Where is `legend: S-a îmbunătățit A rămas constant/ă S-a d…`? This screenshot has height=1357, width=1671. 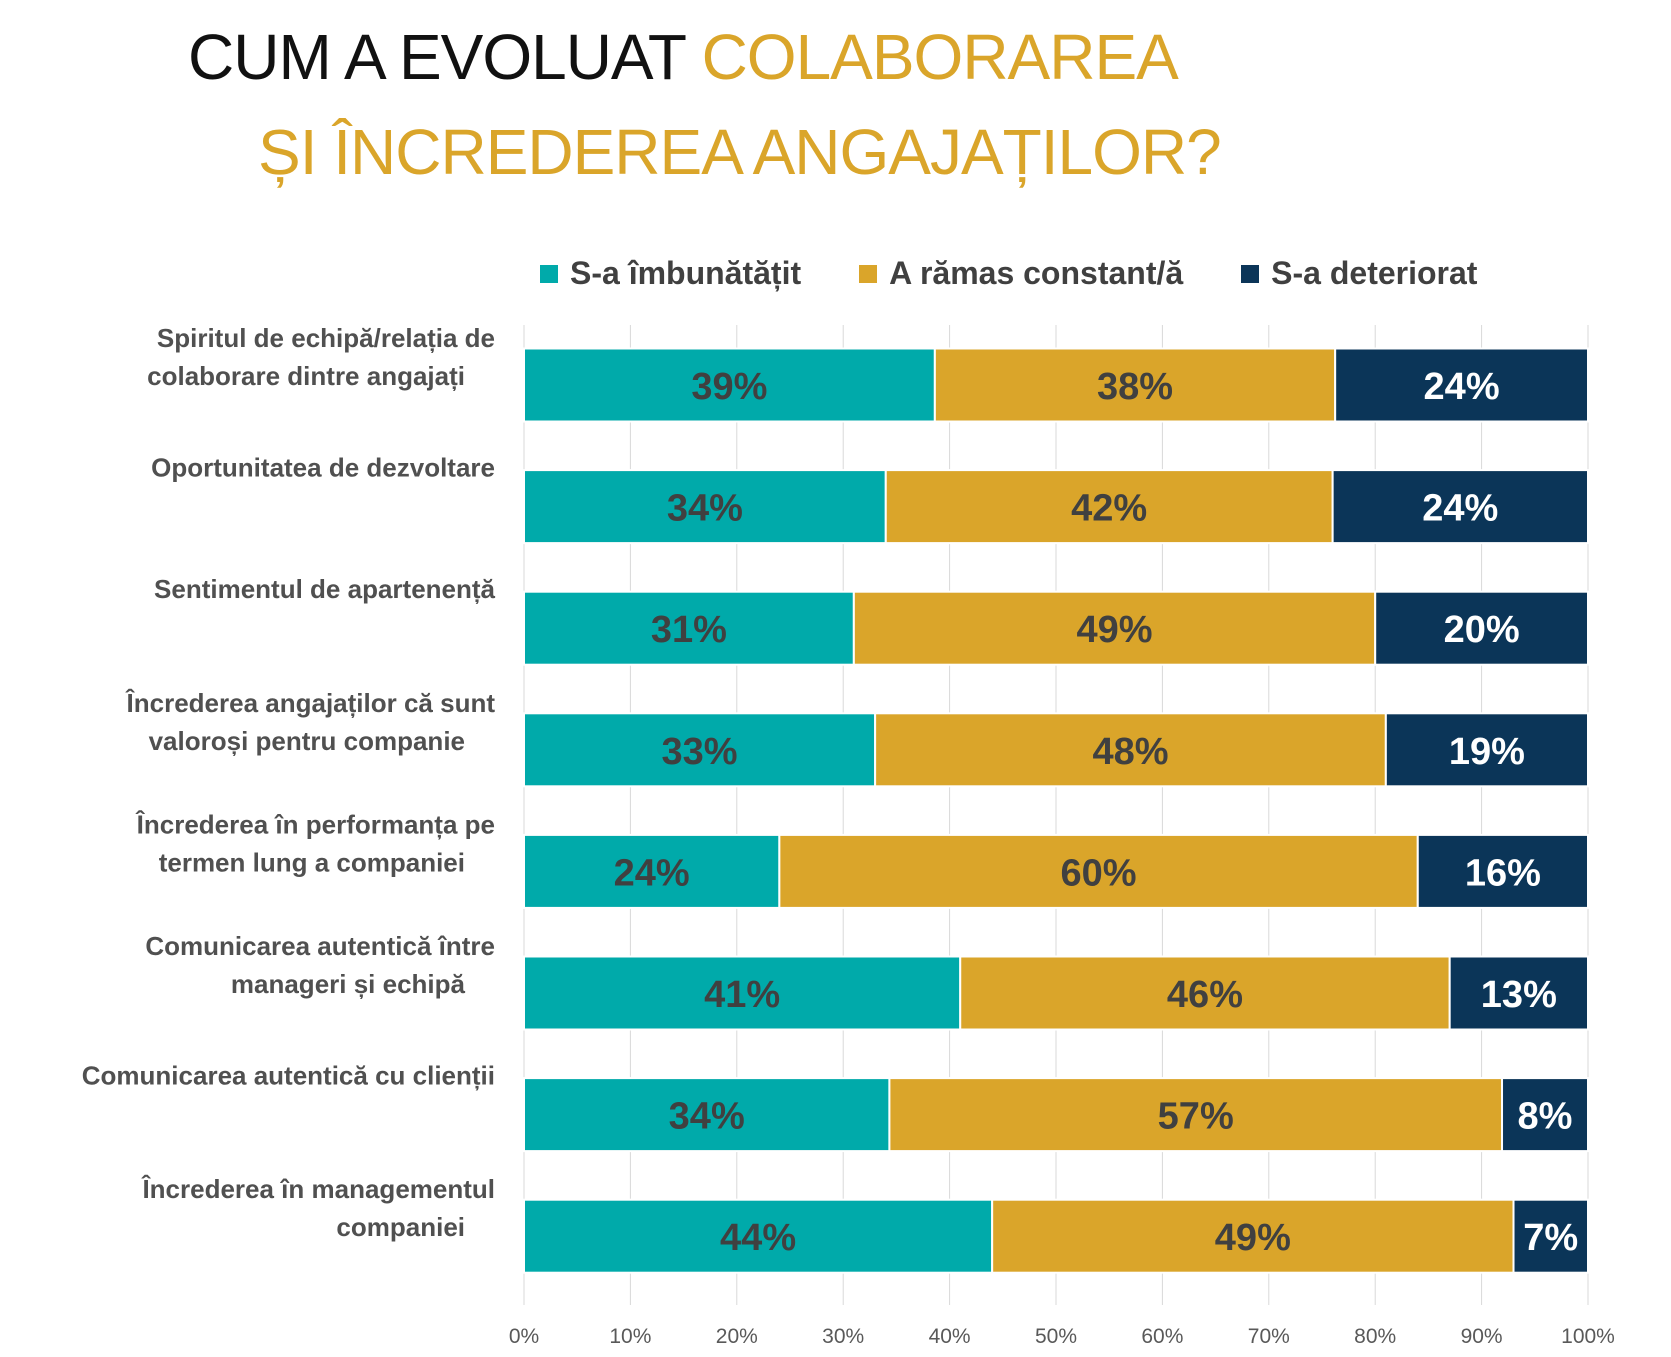
legend: S-a îmbunătățit A rămas constant/ă S-a d… is located at coordinates (1008, 273).